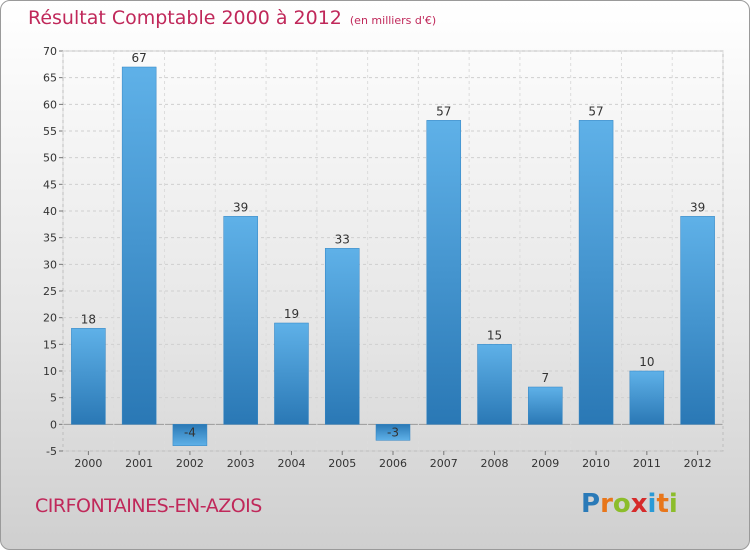 The height and width of the screenshot is (550, 750). I want to click on x-tick-label: 2011, so click(647, 463).